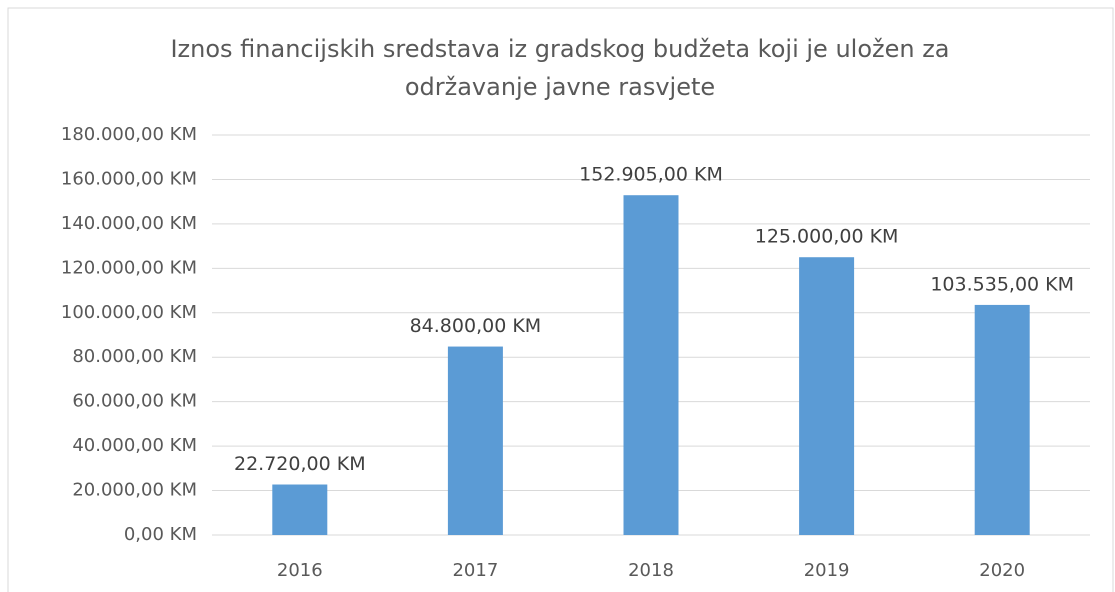 Image resolution: width=1115 pixels, height=592 pixels. What do you see at coordinates (160, 534) in the screenshot?
I see `y-tick-label: 0,00 KM` at bounding box center [160, 534].